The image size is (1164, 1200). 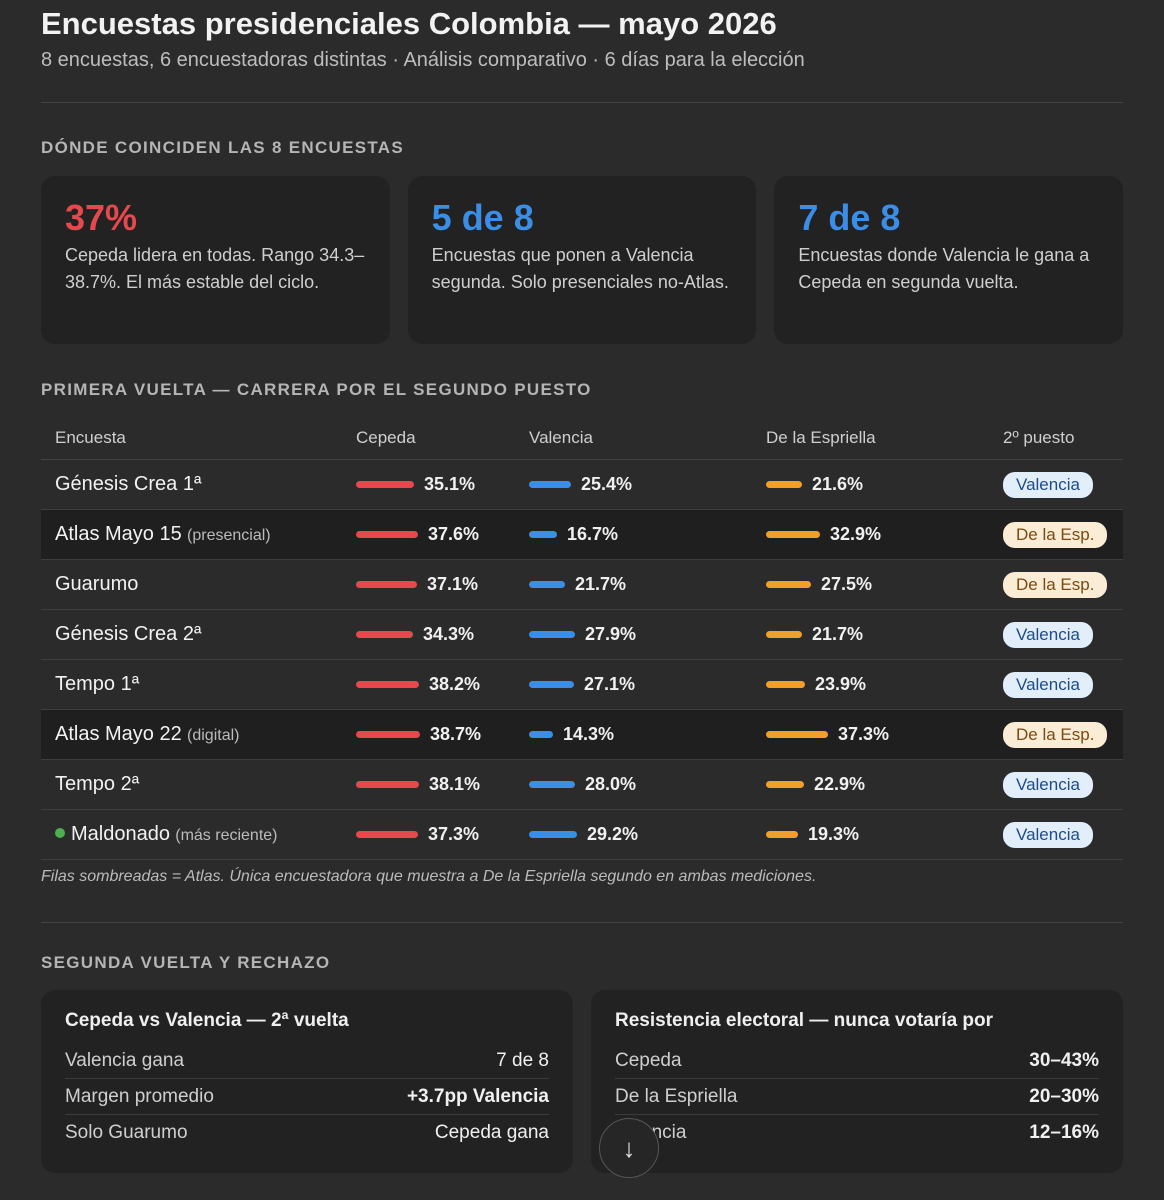 I want to click on pct-espriella: 21.6%, so click(x=838, y=484).